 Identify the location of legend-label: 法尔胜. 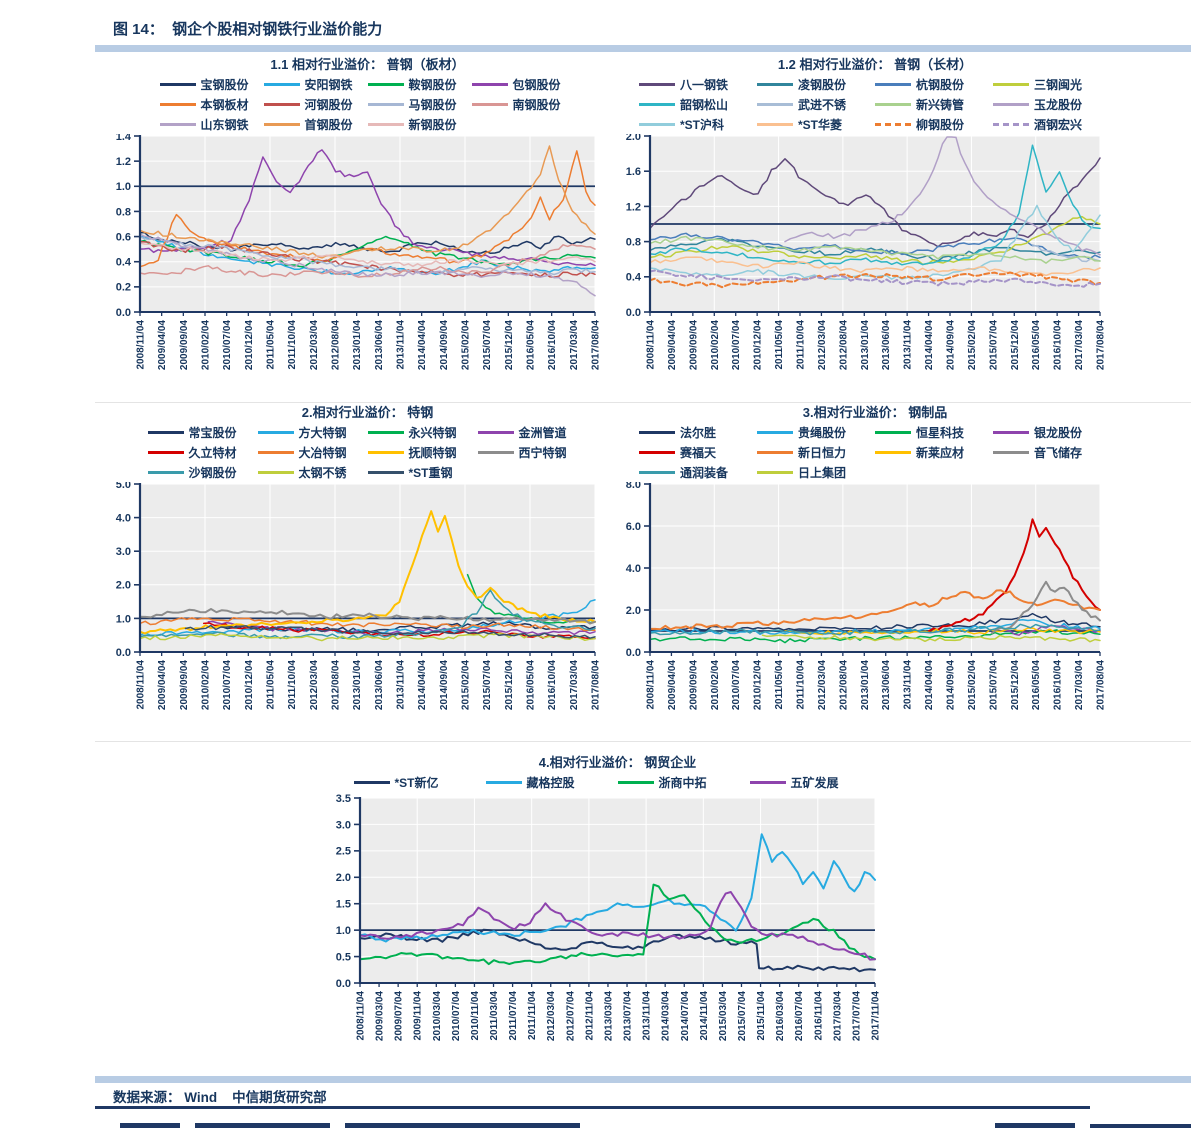
(698, 432).